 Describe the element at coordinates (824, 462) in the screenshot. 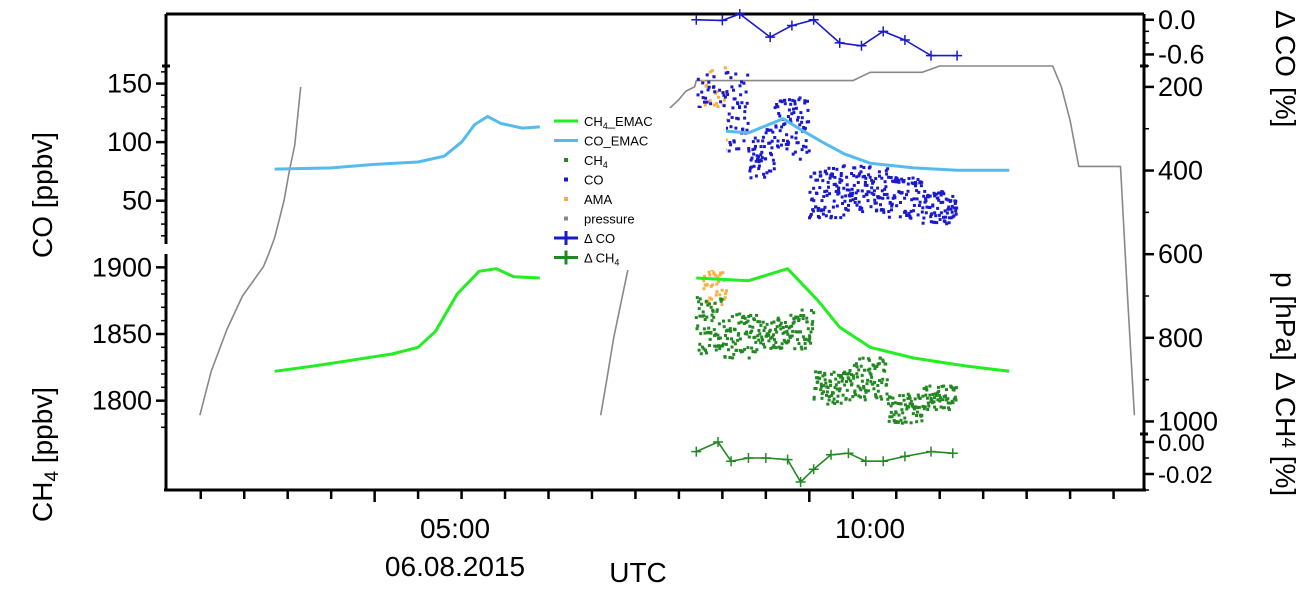

I see `delta-ch4-line` at that location.